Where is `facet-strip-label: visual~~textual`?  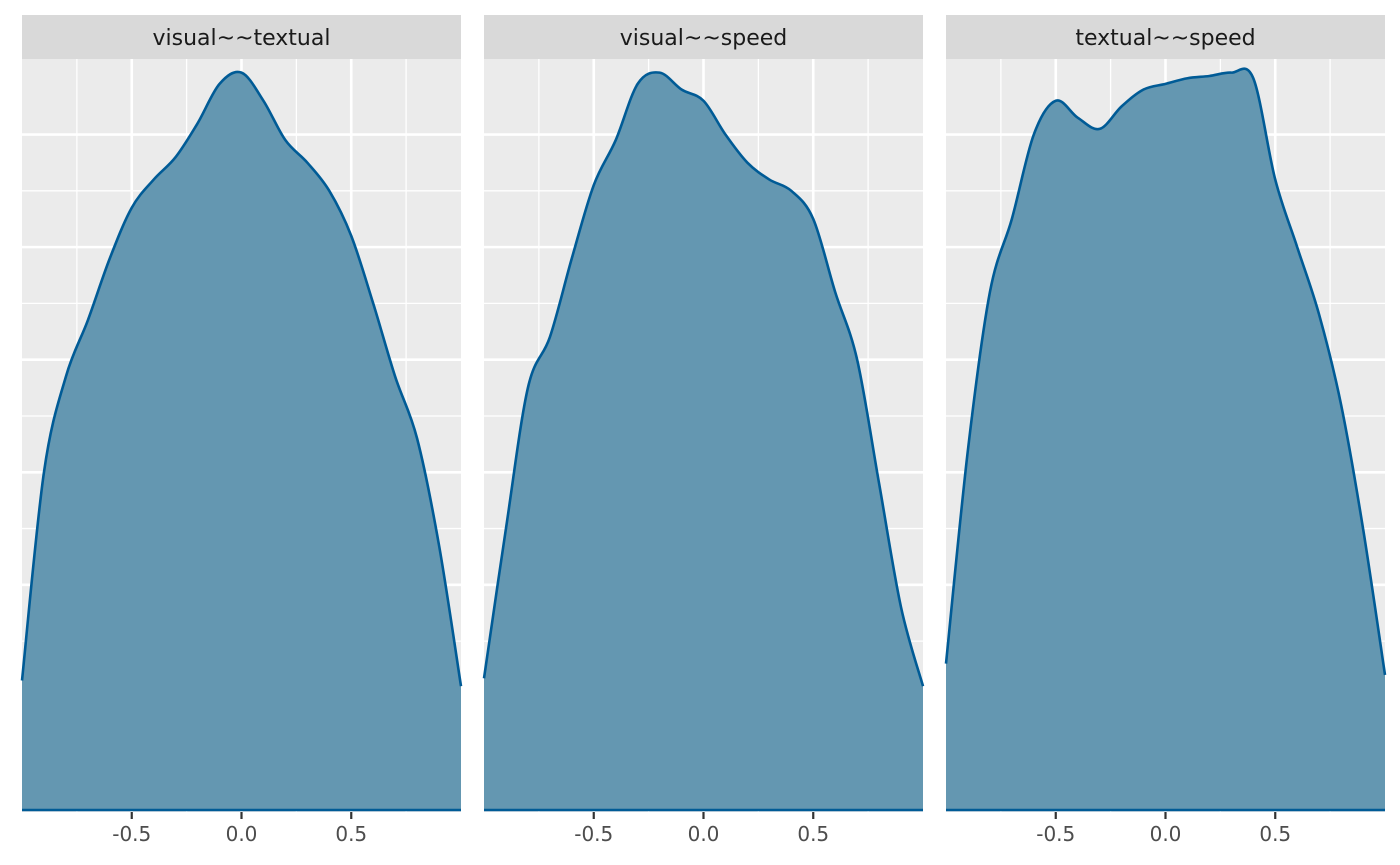 facet-strip-label: visual~~textual is located at coordinates (242, 38).